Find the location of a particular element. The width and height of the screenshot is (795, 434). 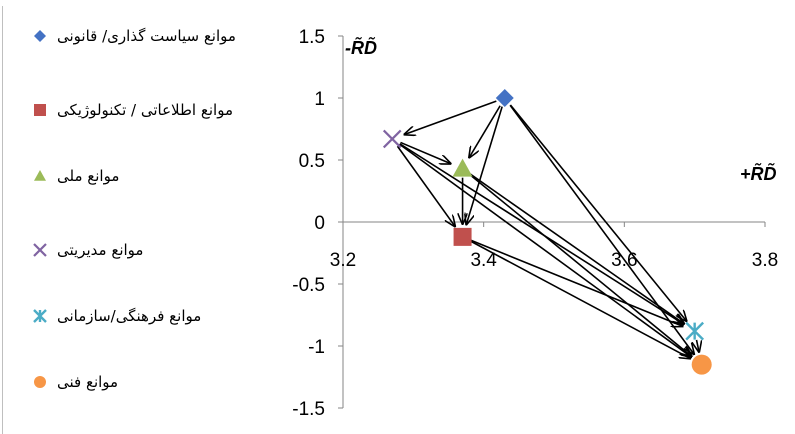

legend-label: موانع سیاست گذاری/ قانونی is located at coordinates (146, 36).